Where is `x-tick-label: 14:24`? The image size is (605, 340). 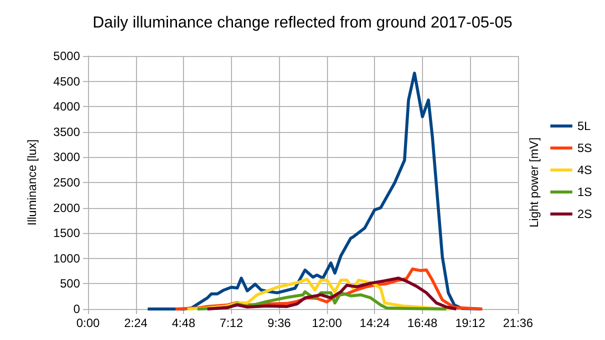 x-tick-label: 14:24 is located at coordinates (375, 323).